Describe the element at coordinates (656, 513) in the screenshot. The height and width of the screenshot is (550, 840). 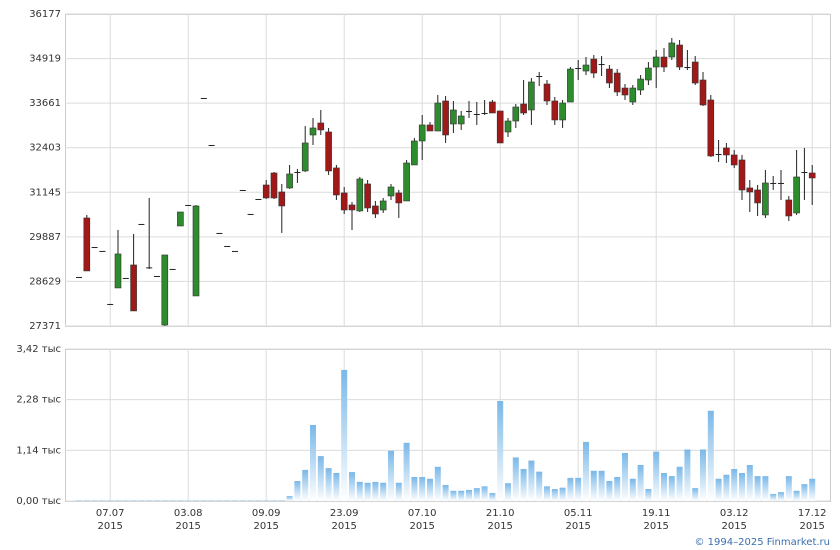
I see `x-tick-label: 19.11` at that location.